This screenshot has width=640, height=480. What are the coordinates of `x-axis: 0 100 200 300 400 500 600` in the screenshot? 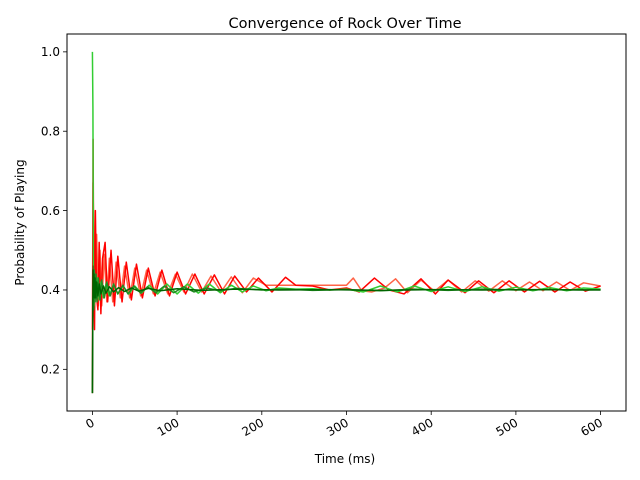 It's located at (344, 425).